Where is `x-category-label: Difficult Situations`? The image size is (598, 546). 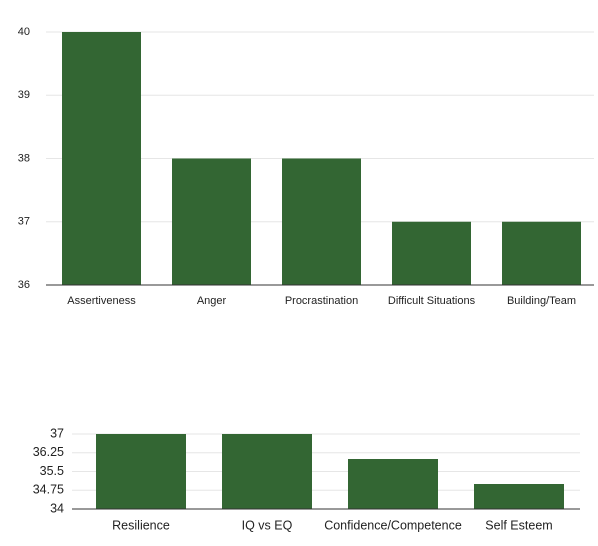 x-category-label: Difficult Situations is located at coordinates (432, 301).